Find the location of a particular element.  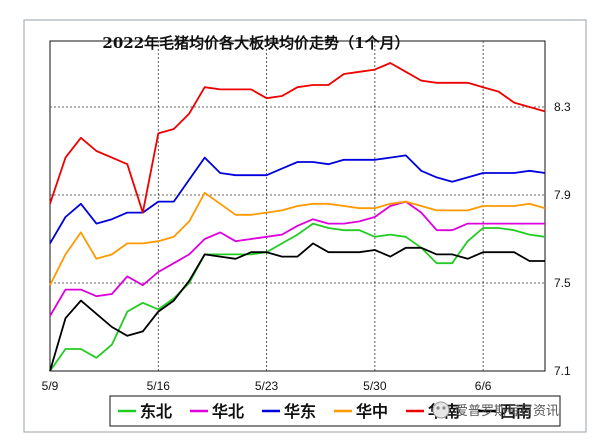

legend-label: 华北 is located at coordinates (228, 411).